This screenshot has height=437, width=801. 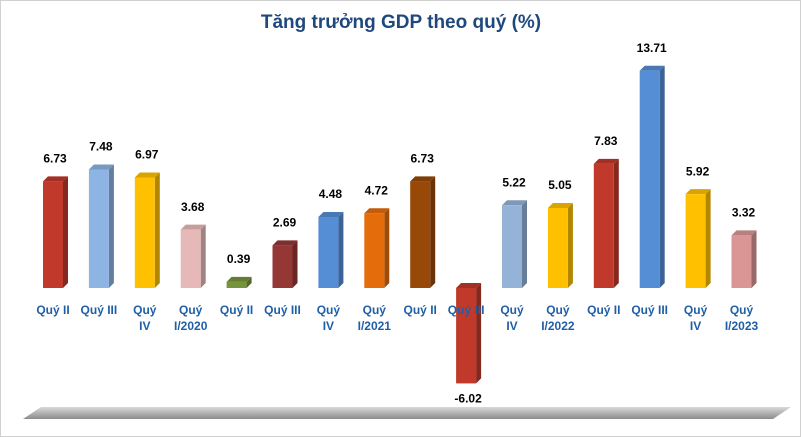 What do you see at coordinates (374, 318) in the screenshot?
I see `x-tick-label: Quý I/2021` at bounding box center [374, 318].